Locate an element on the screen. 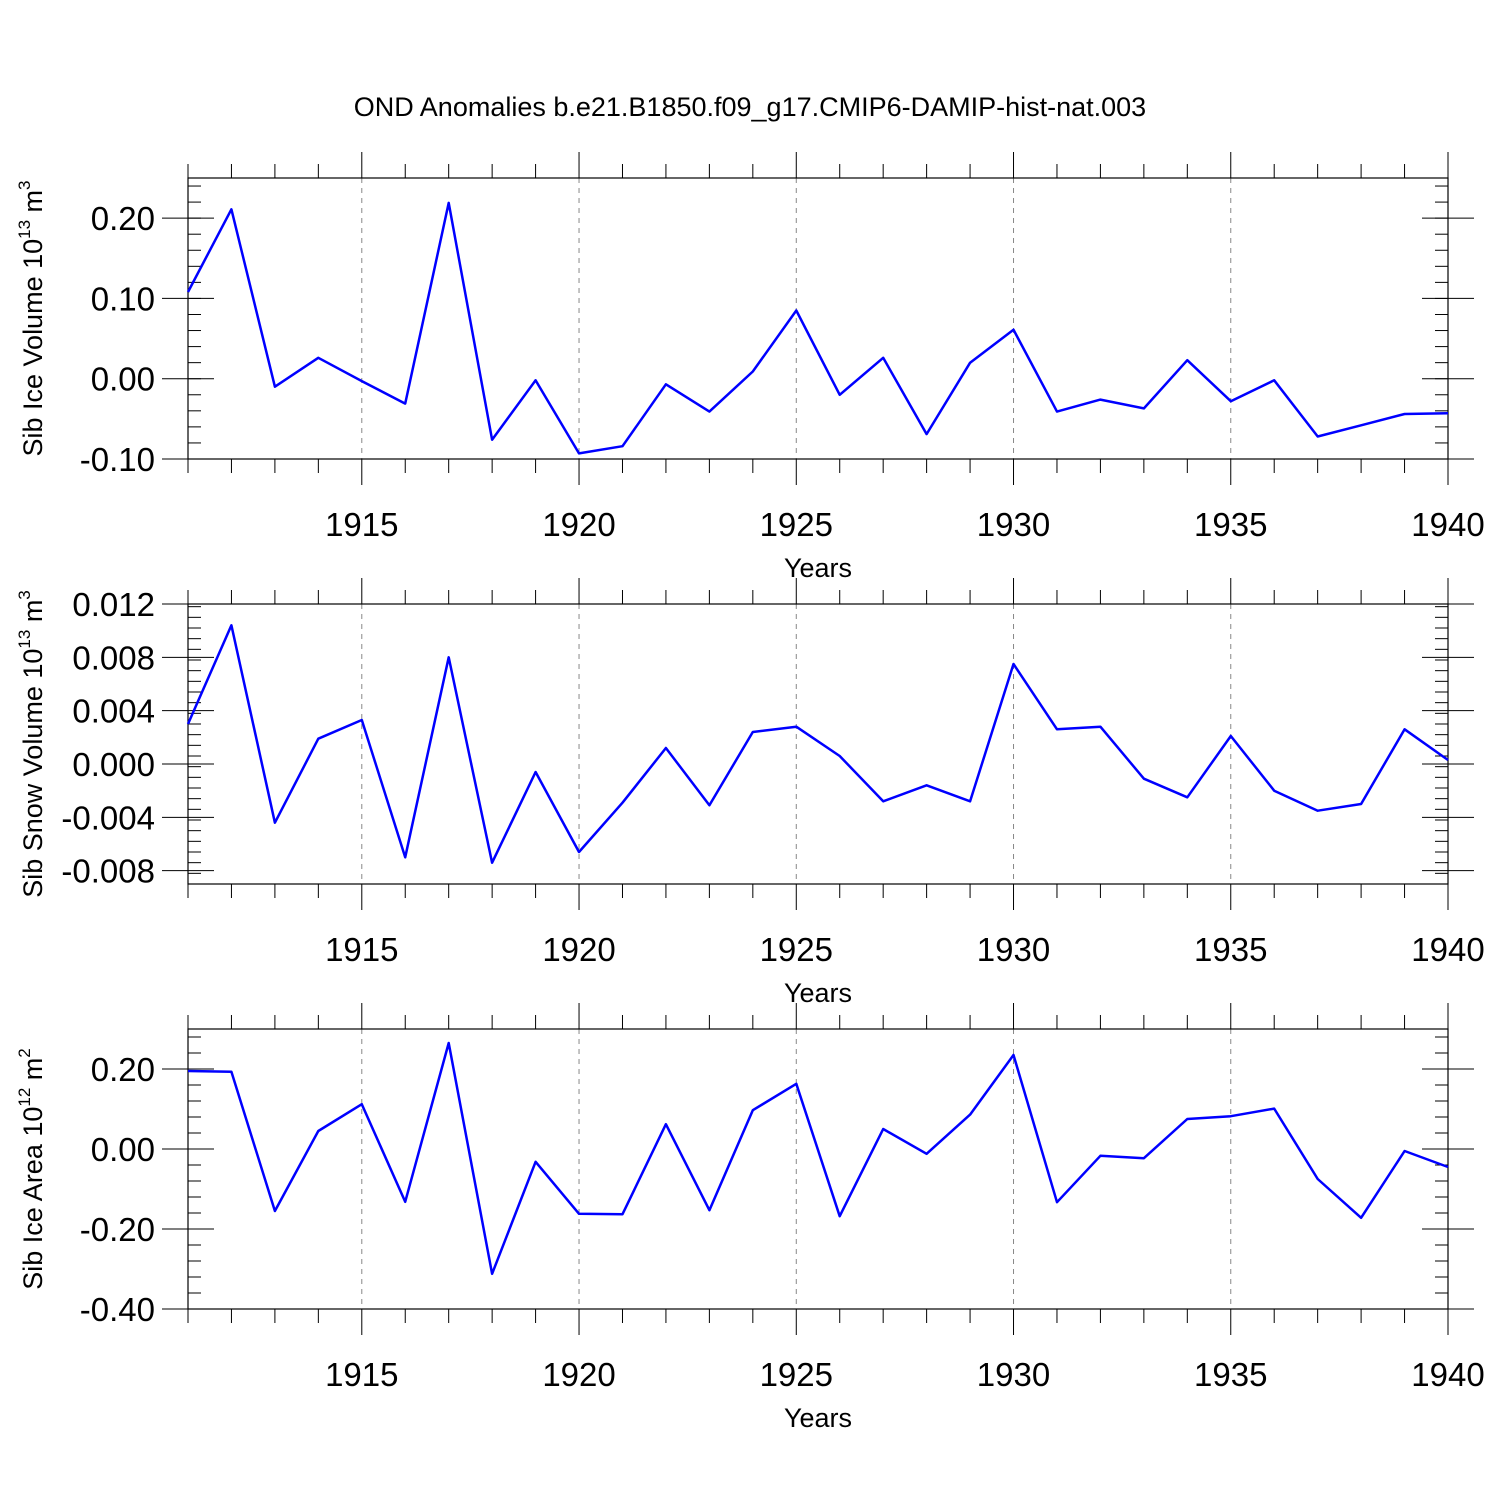 The height and width of the screenshot is (1500, 1500). y-tick-label: -0.20 is located at coordinates (117, 1229).